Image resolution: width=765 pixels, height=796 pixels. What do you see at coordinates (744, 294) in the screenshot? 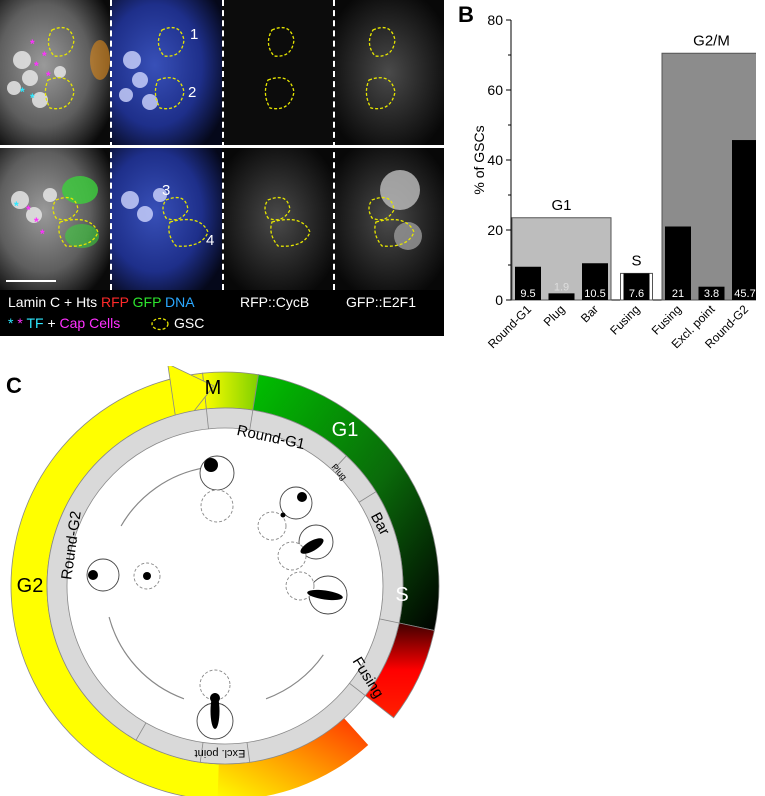
I see `data-label: 45.7` at bounding box center [744, 294].